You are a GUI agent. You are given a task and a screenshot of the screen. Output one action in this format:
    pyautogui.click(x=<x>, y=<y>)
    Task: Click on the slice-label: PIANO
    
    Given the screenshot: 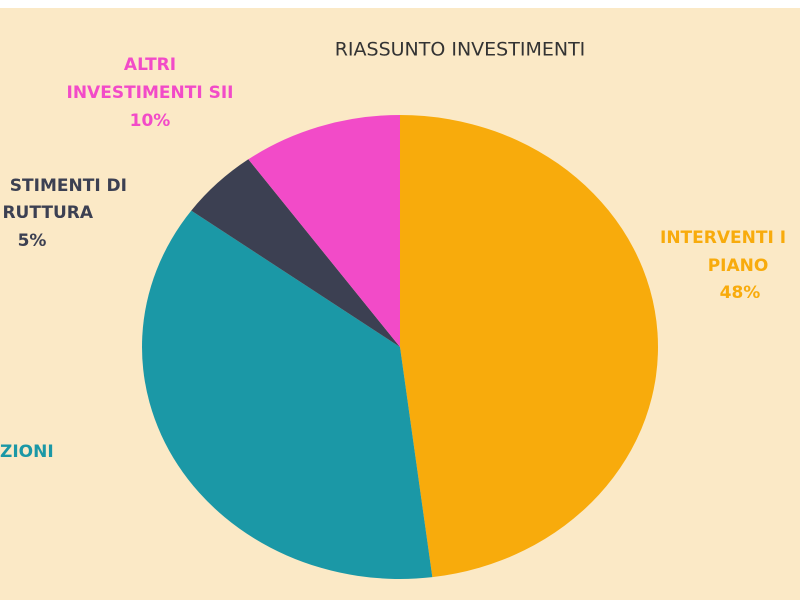 What is the action you would take?
    pyautogui.click(x=738, y=266)
    